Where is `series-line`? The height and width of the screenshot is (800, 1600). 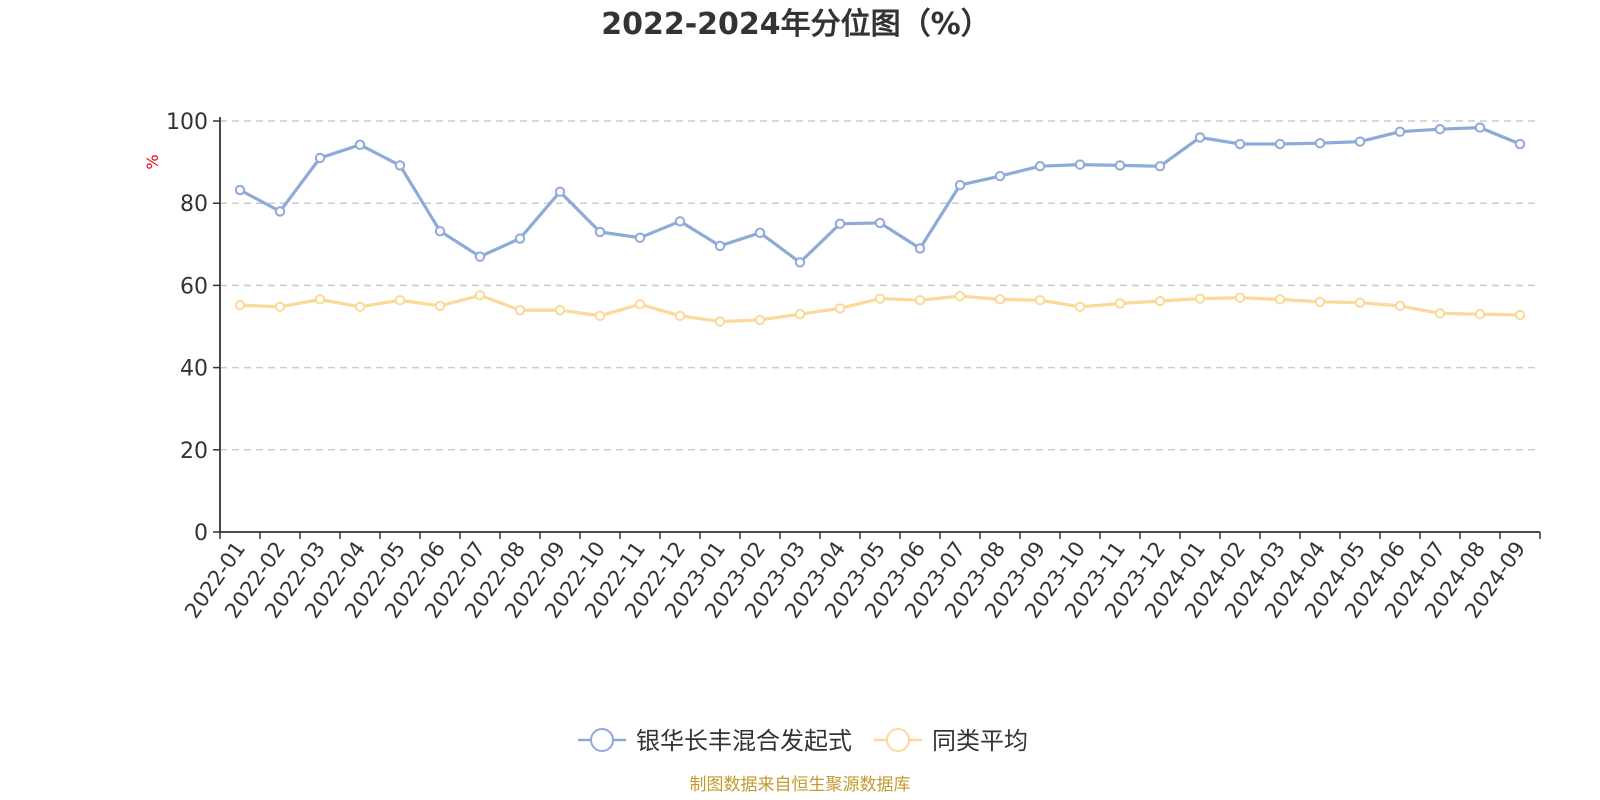 series-line is located at coordinates (880, 194).